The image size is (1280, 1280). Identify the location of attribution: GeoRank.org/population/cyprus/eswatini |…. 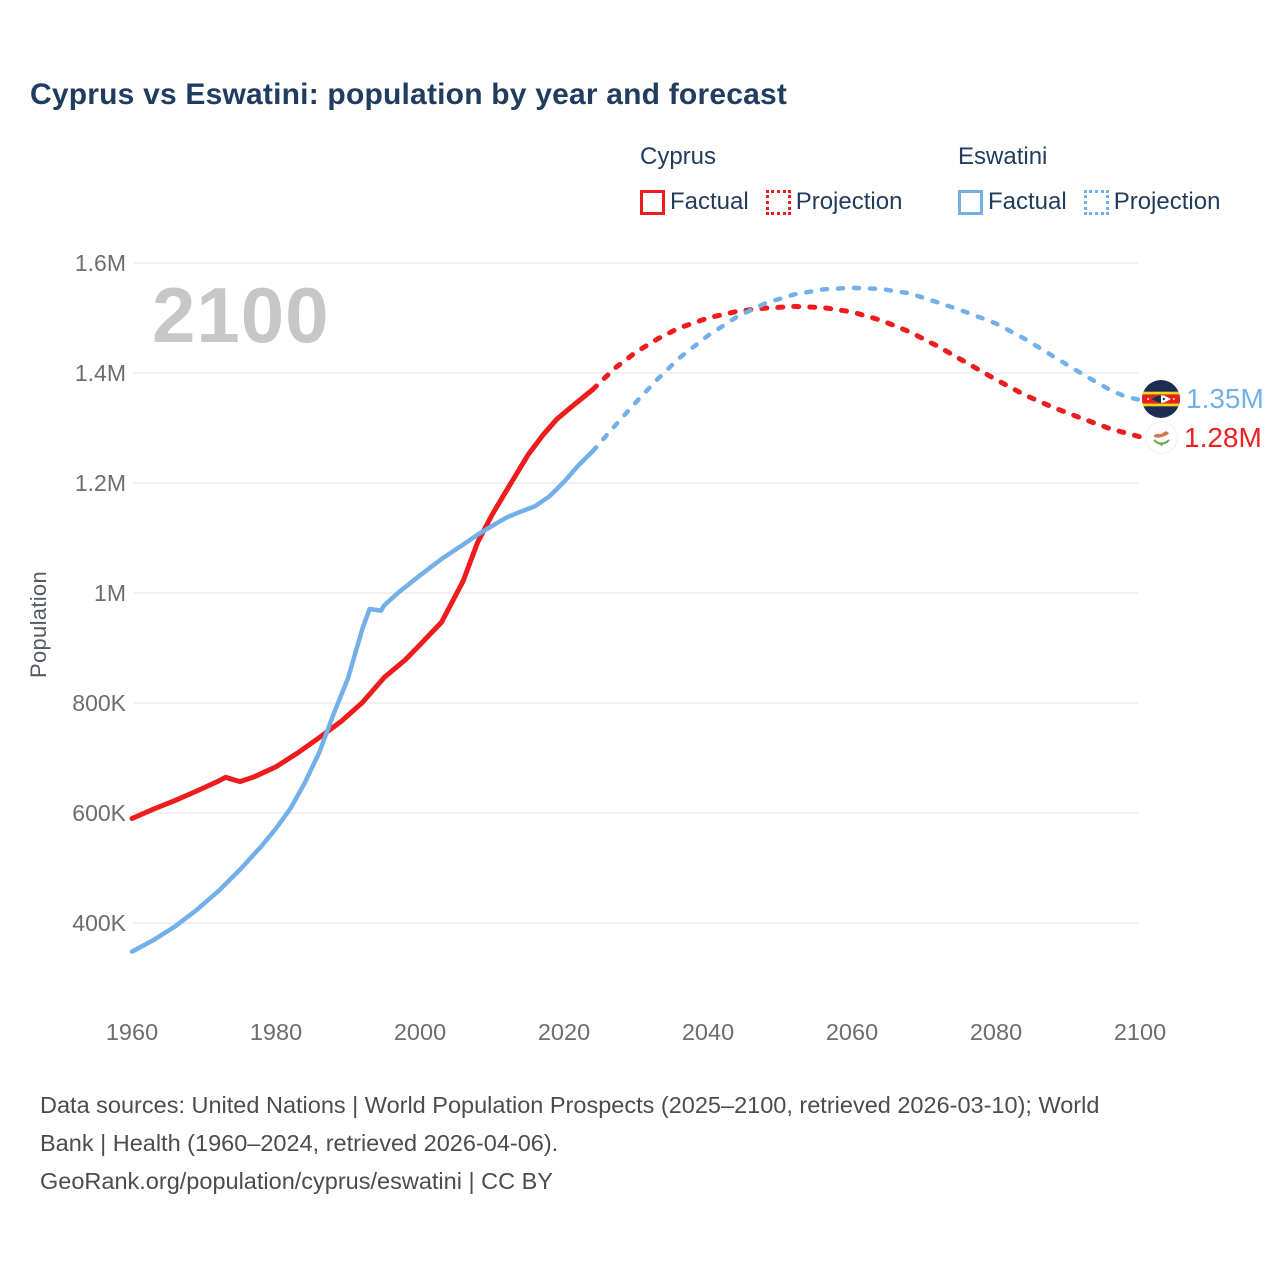
(296, 1181).